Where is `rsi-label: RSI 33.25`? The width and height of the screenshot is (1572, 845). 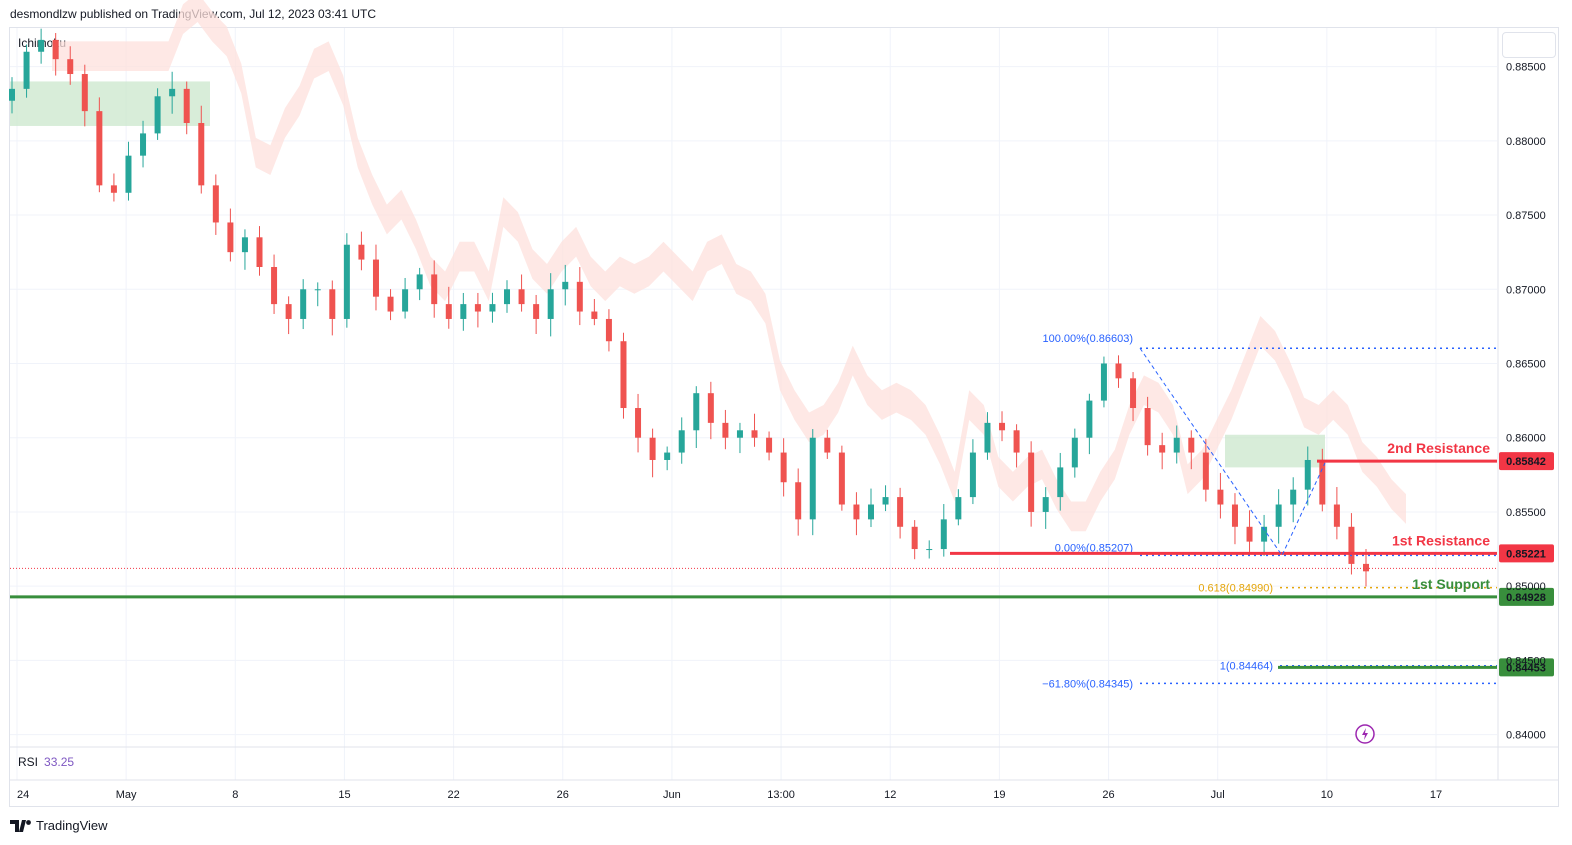 rsi-label: RSI 33.25 is located at coordinates (46, 762).